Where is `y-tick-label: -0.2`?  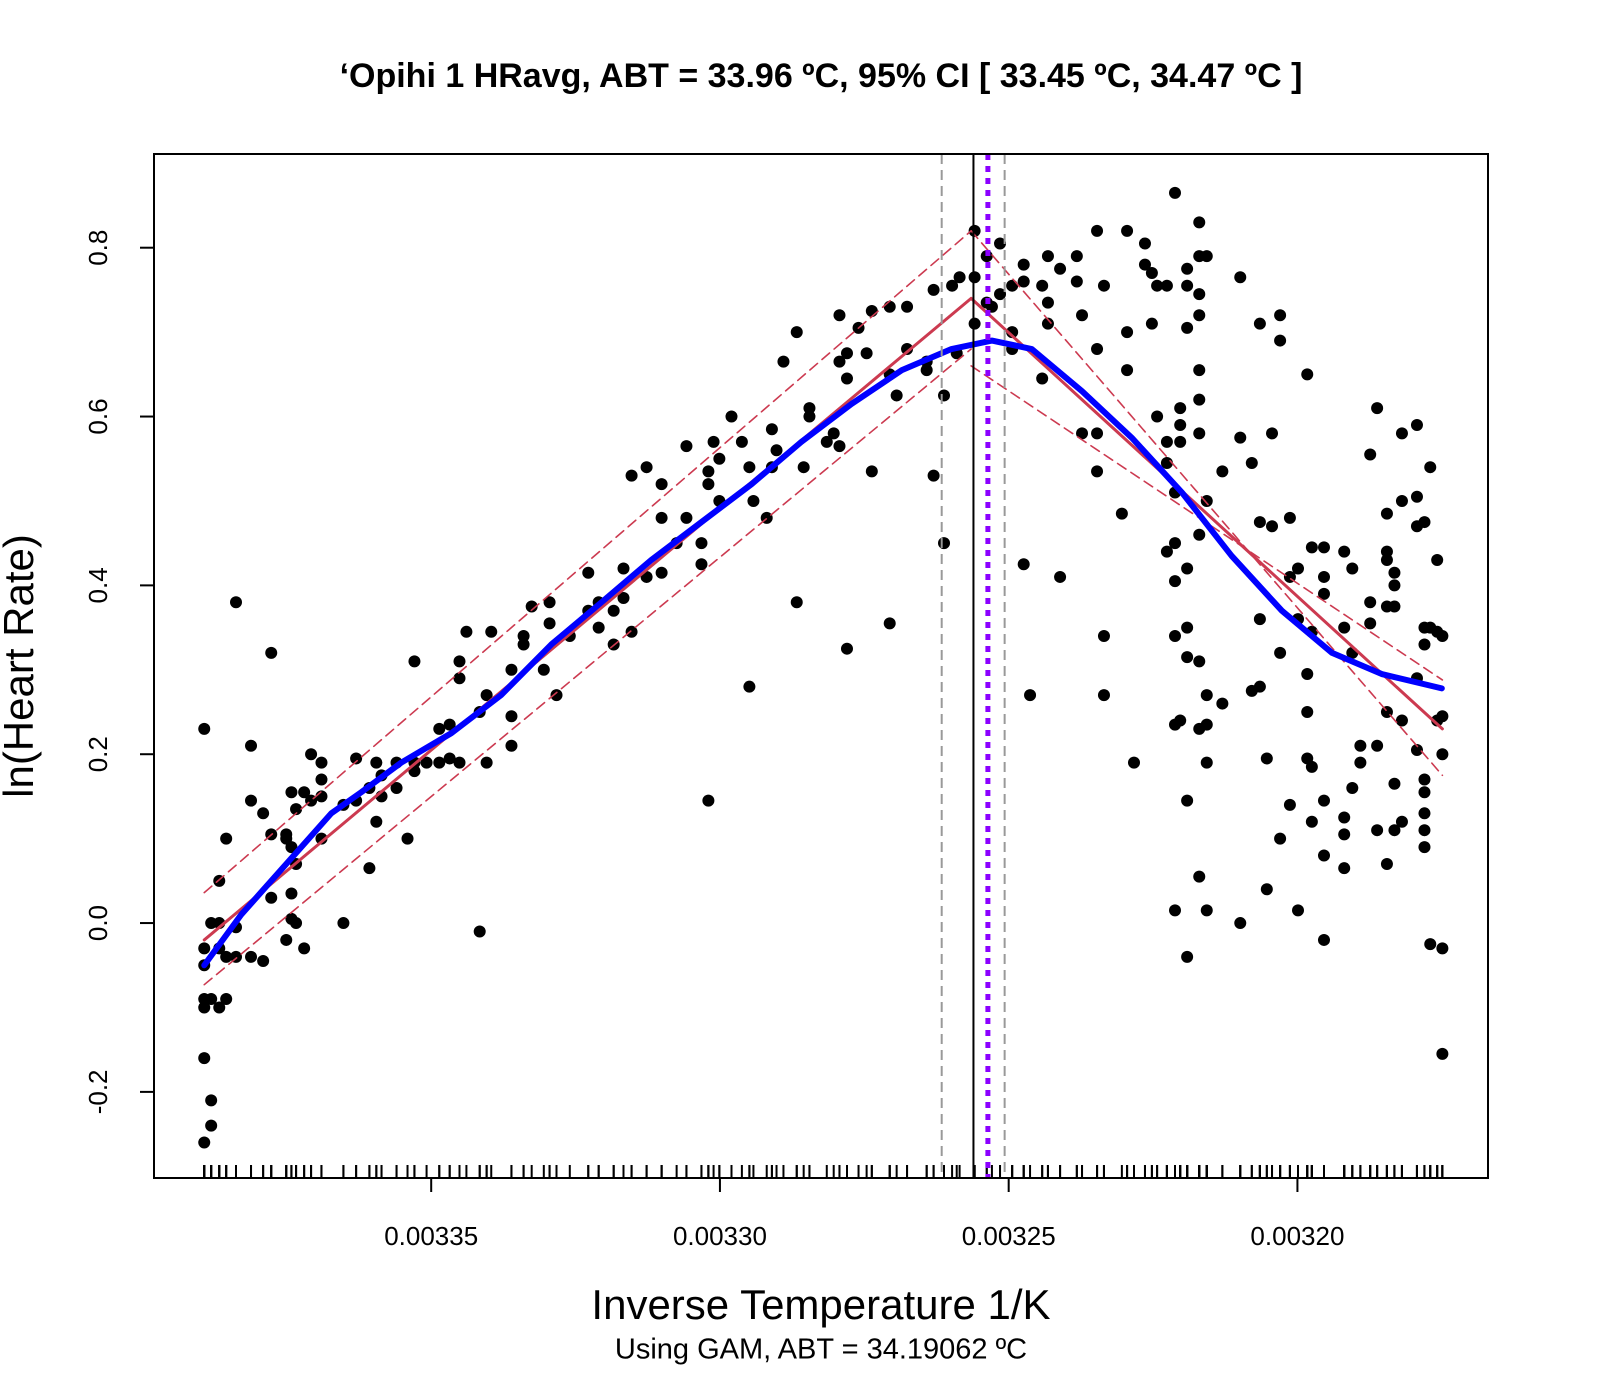
y-tick-label: -0.2 is located at coordinates (98, 1091).